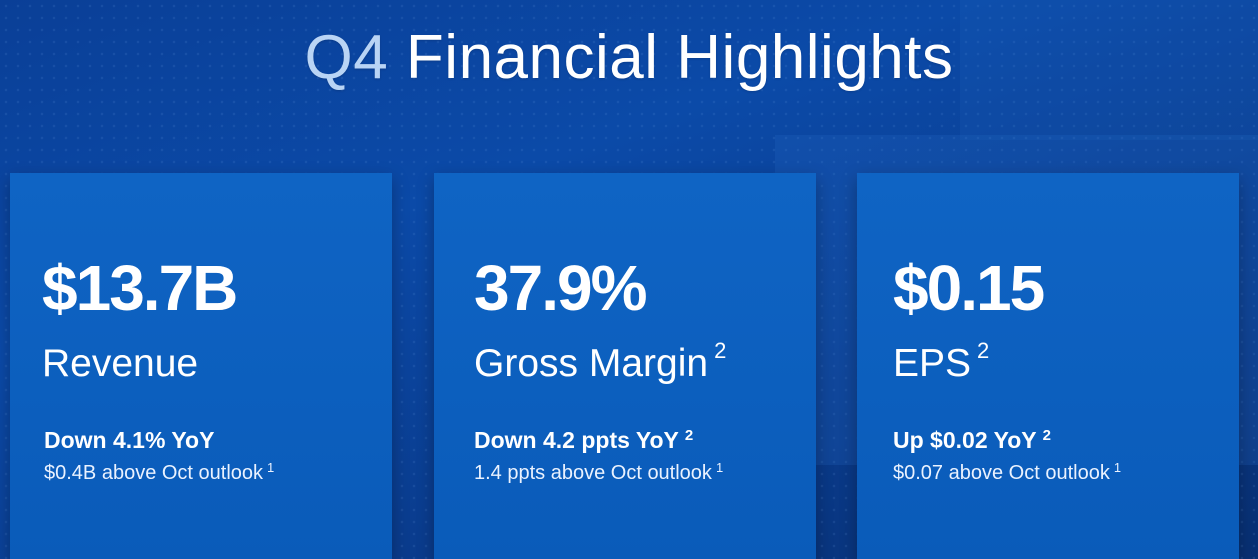 The image size is (1258, 559). What do you see at coordinates (679, 57) in the screenshot?
I see `title-text: Financial Highlights` at bounding box center [679, 57].